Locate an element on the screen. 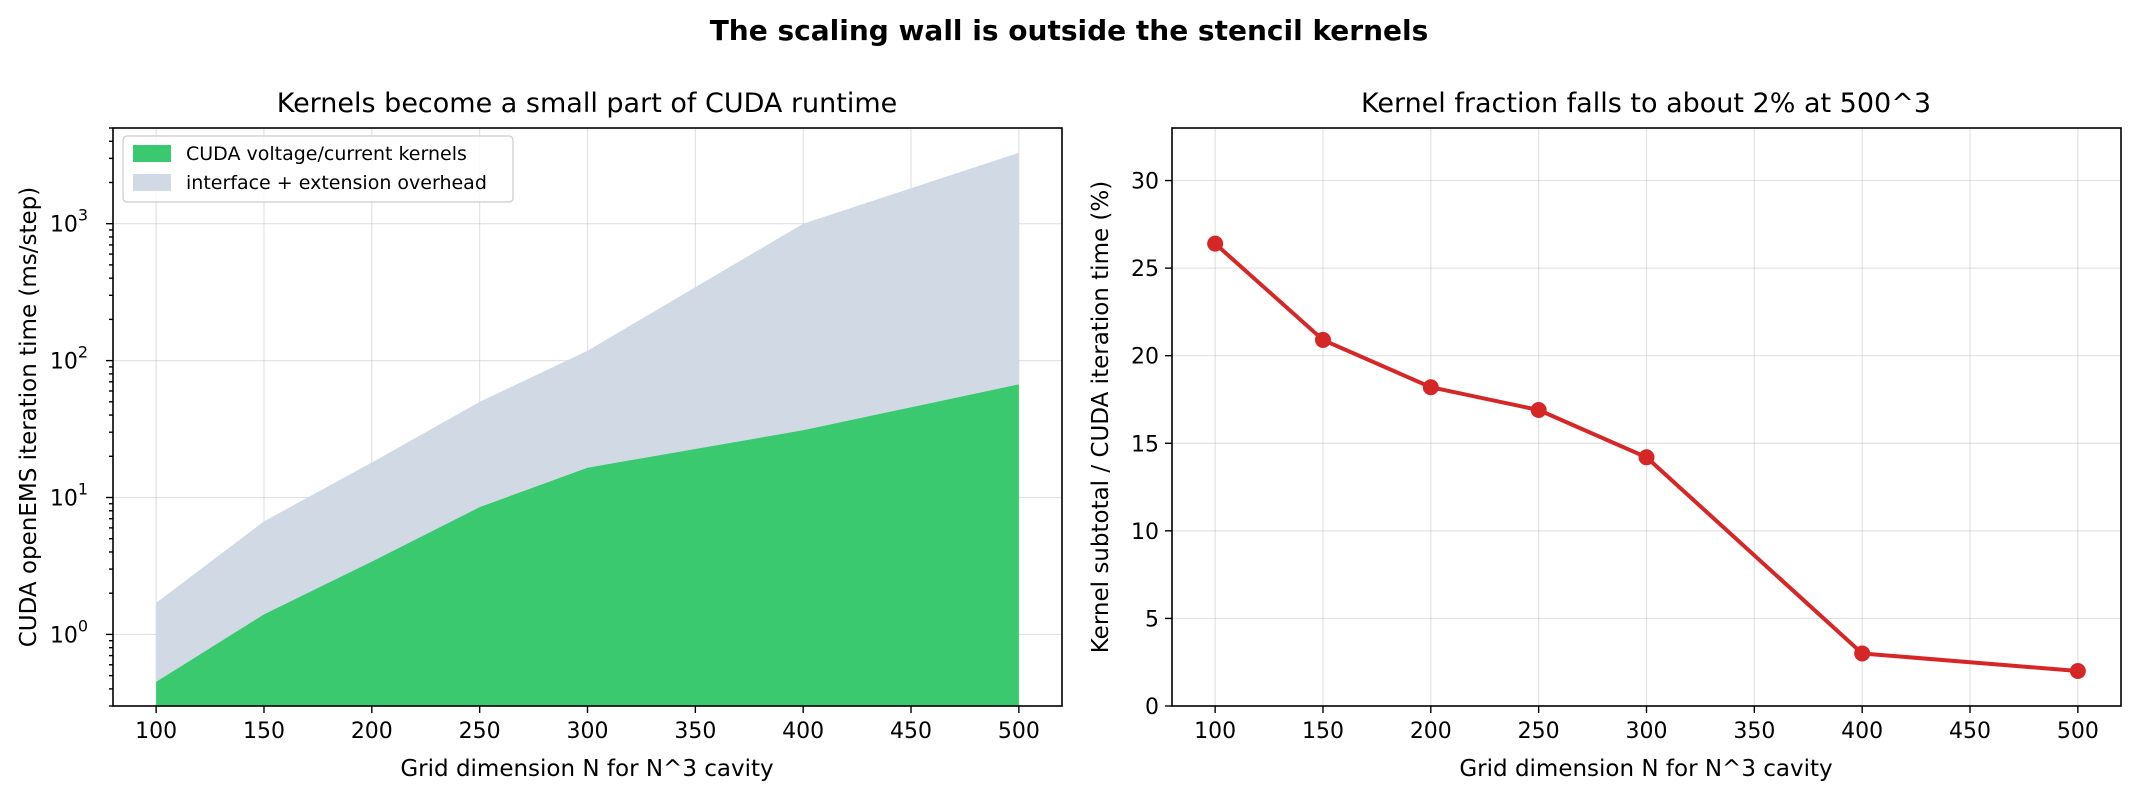  y-tick-label: 10² is located at coordinates (69, 359).